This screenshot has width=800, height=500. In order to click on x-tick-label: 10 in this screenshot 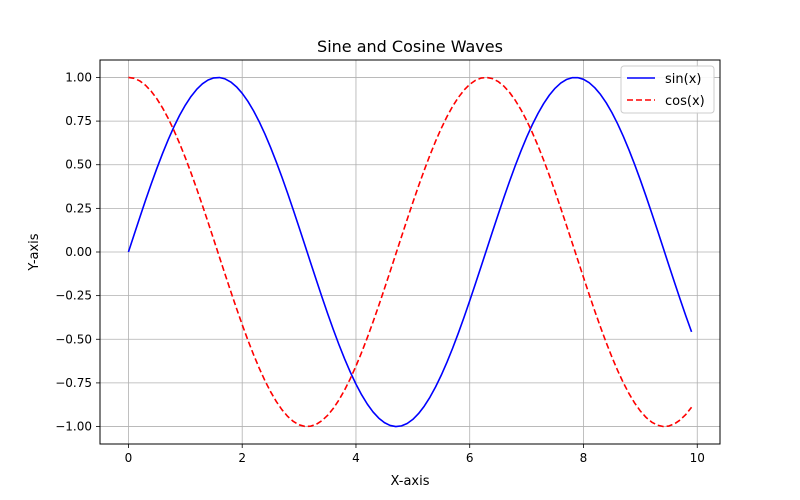, I will do `click(697, 458)`.